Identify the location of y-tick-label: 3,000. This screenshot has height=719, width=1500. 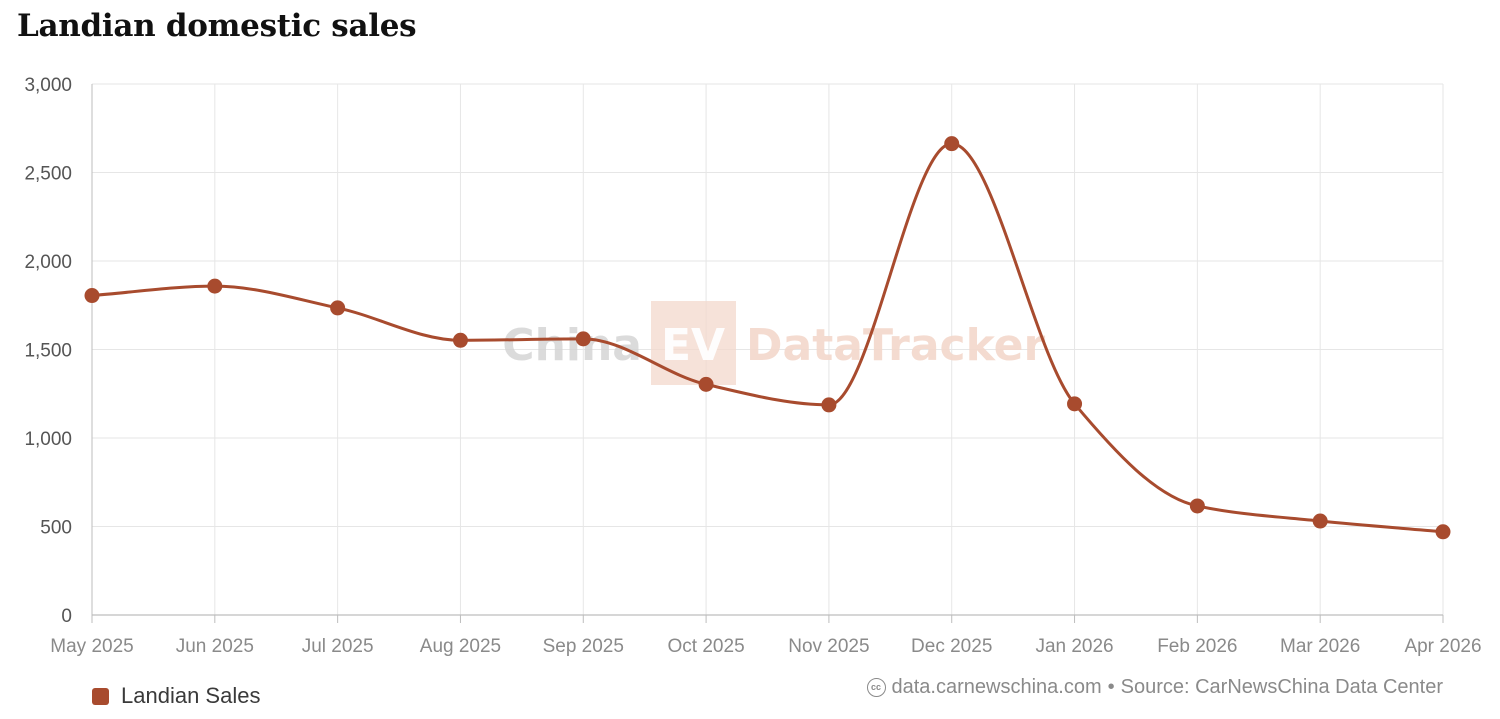
(48, 85).